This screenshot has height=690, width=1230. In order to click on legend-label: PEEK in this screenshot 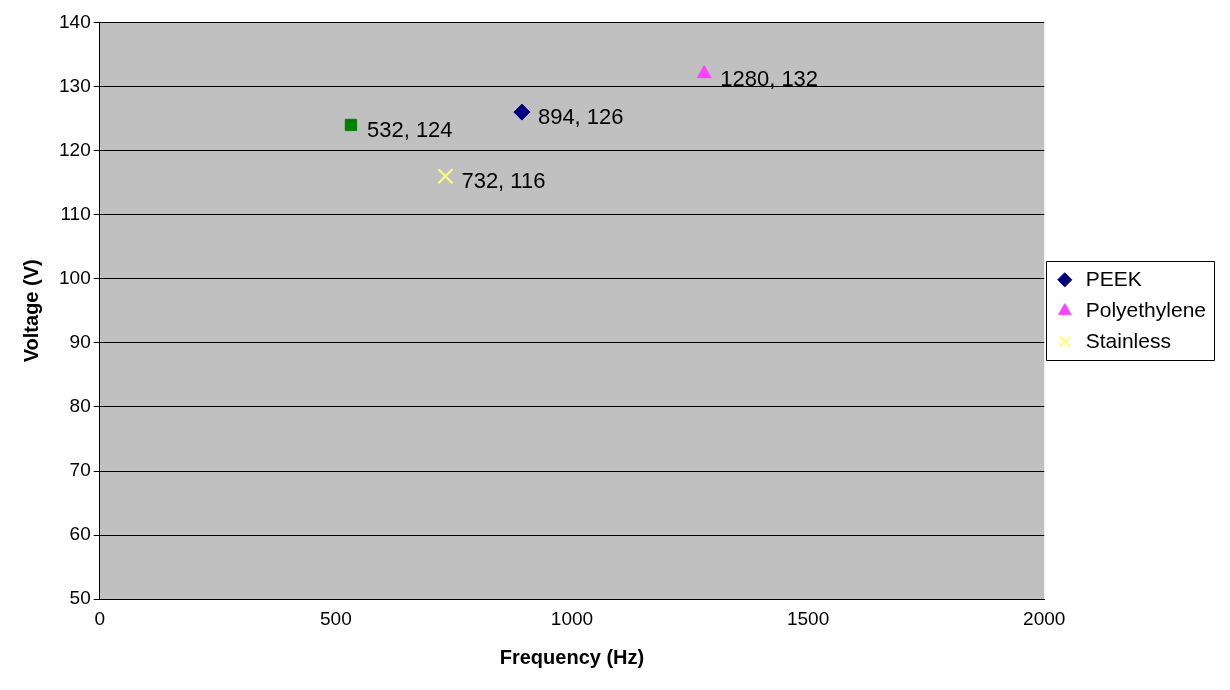, I will do `click(1113, 278)`.